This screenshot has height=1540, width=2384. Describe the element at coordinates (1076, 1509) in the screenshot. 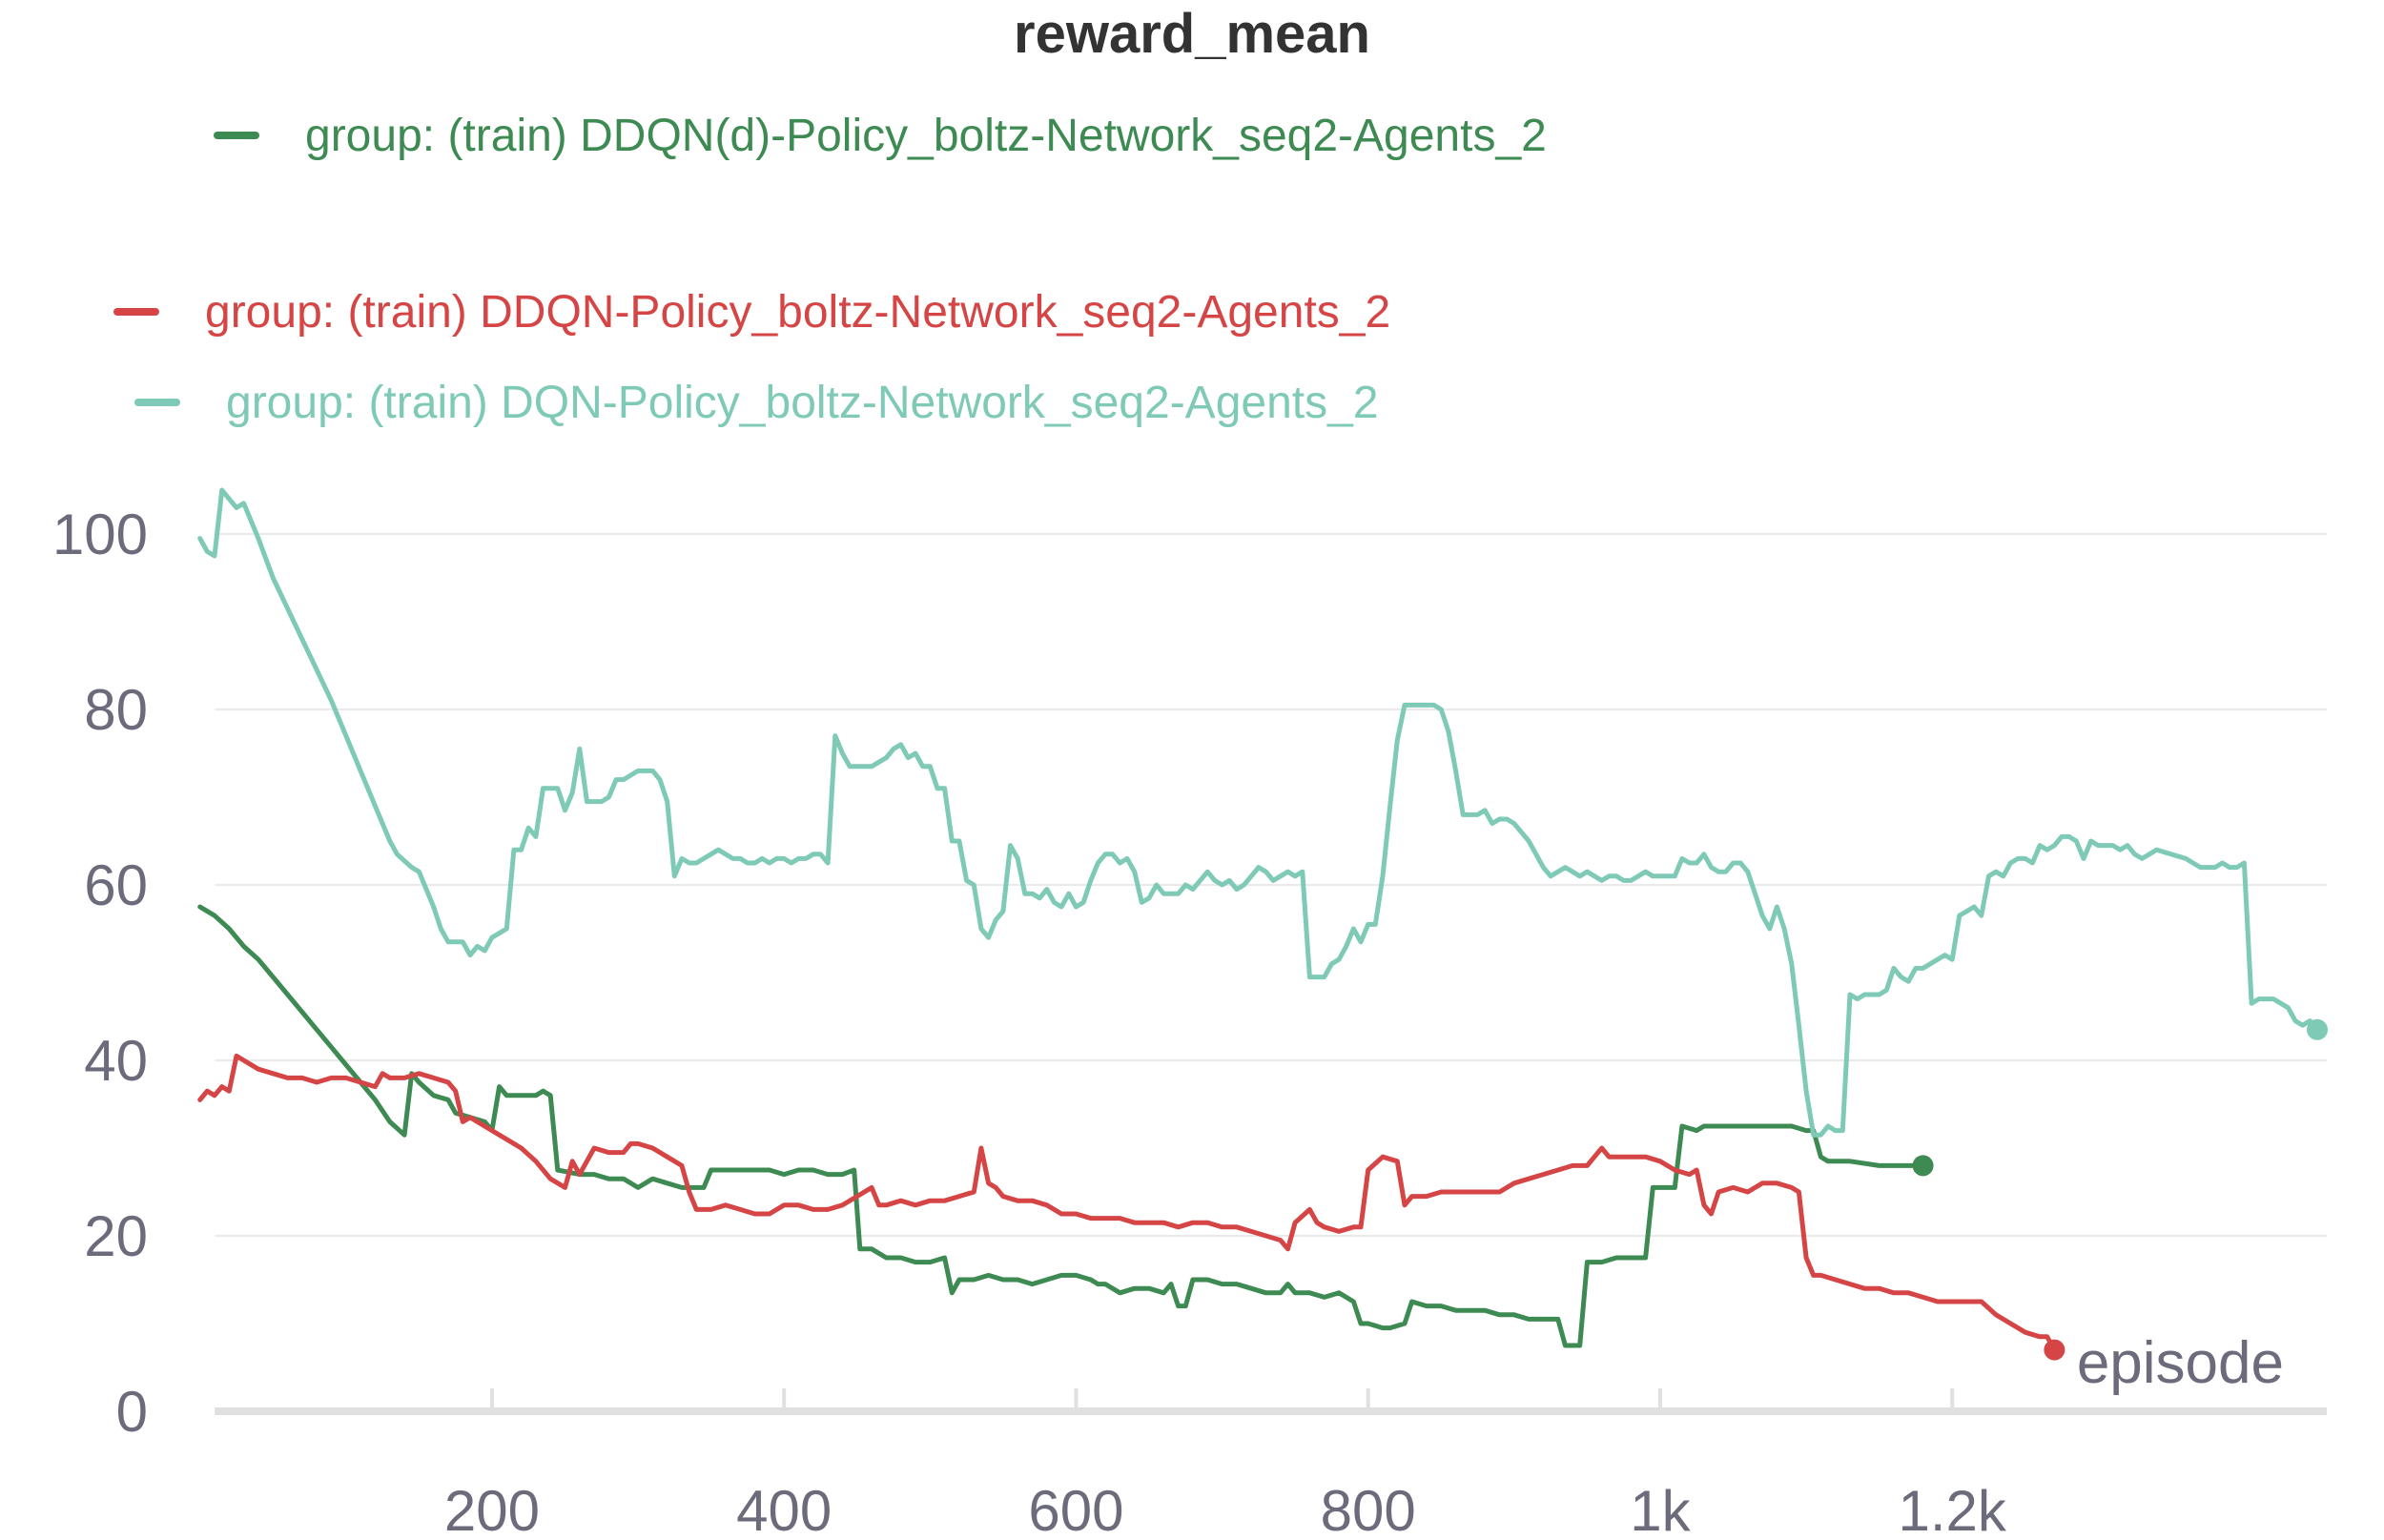

I see `x-tick-label: 600` at that location.